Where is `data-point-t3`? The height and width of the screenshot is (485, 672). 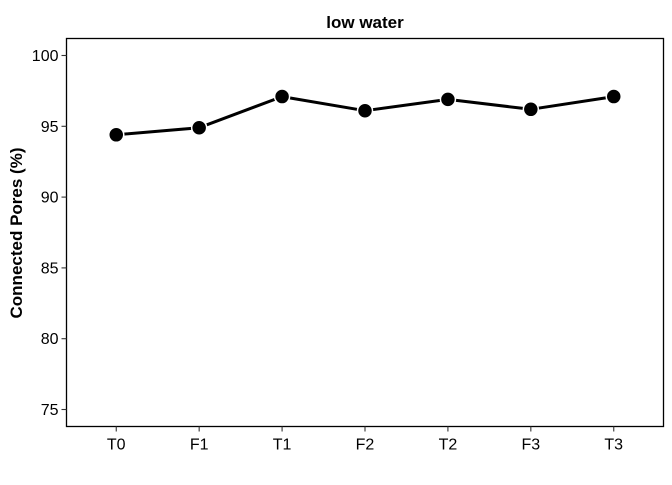 data-point-t3 is located at coordinates (613, 96).